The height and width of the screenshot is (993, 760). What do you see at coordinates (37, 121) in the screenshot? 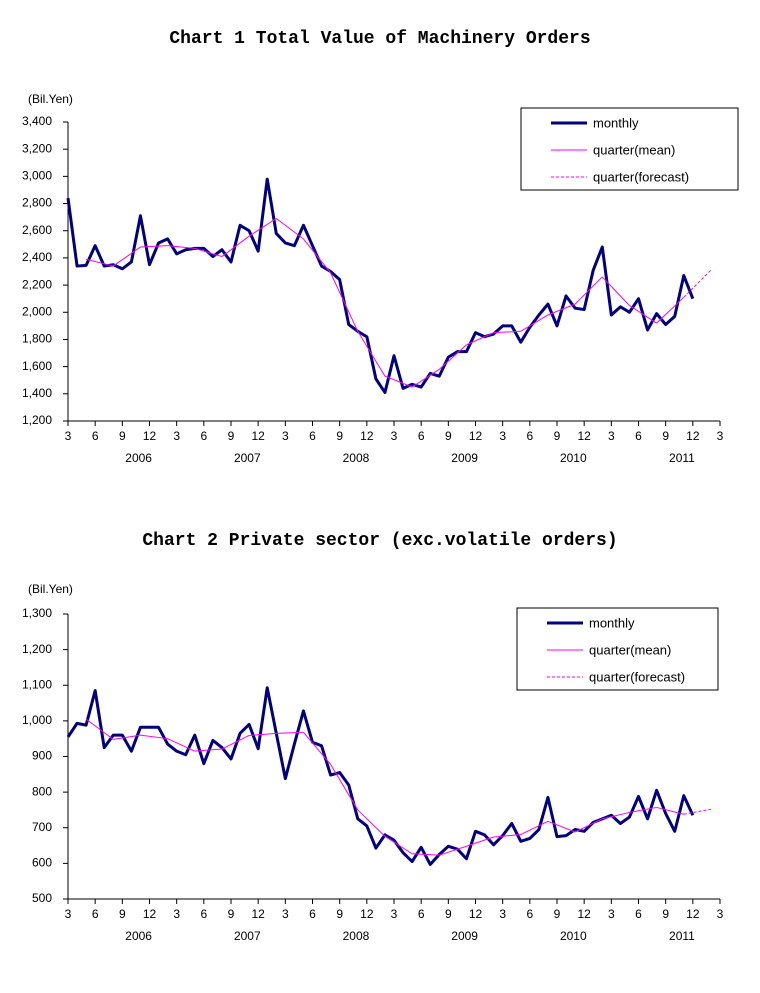
I see `y-tick-label: 3,400` at bounding box center [37, 121].